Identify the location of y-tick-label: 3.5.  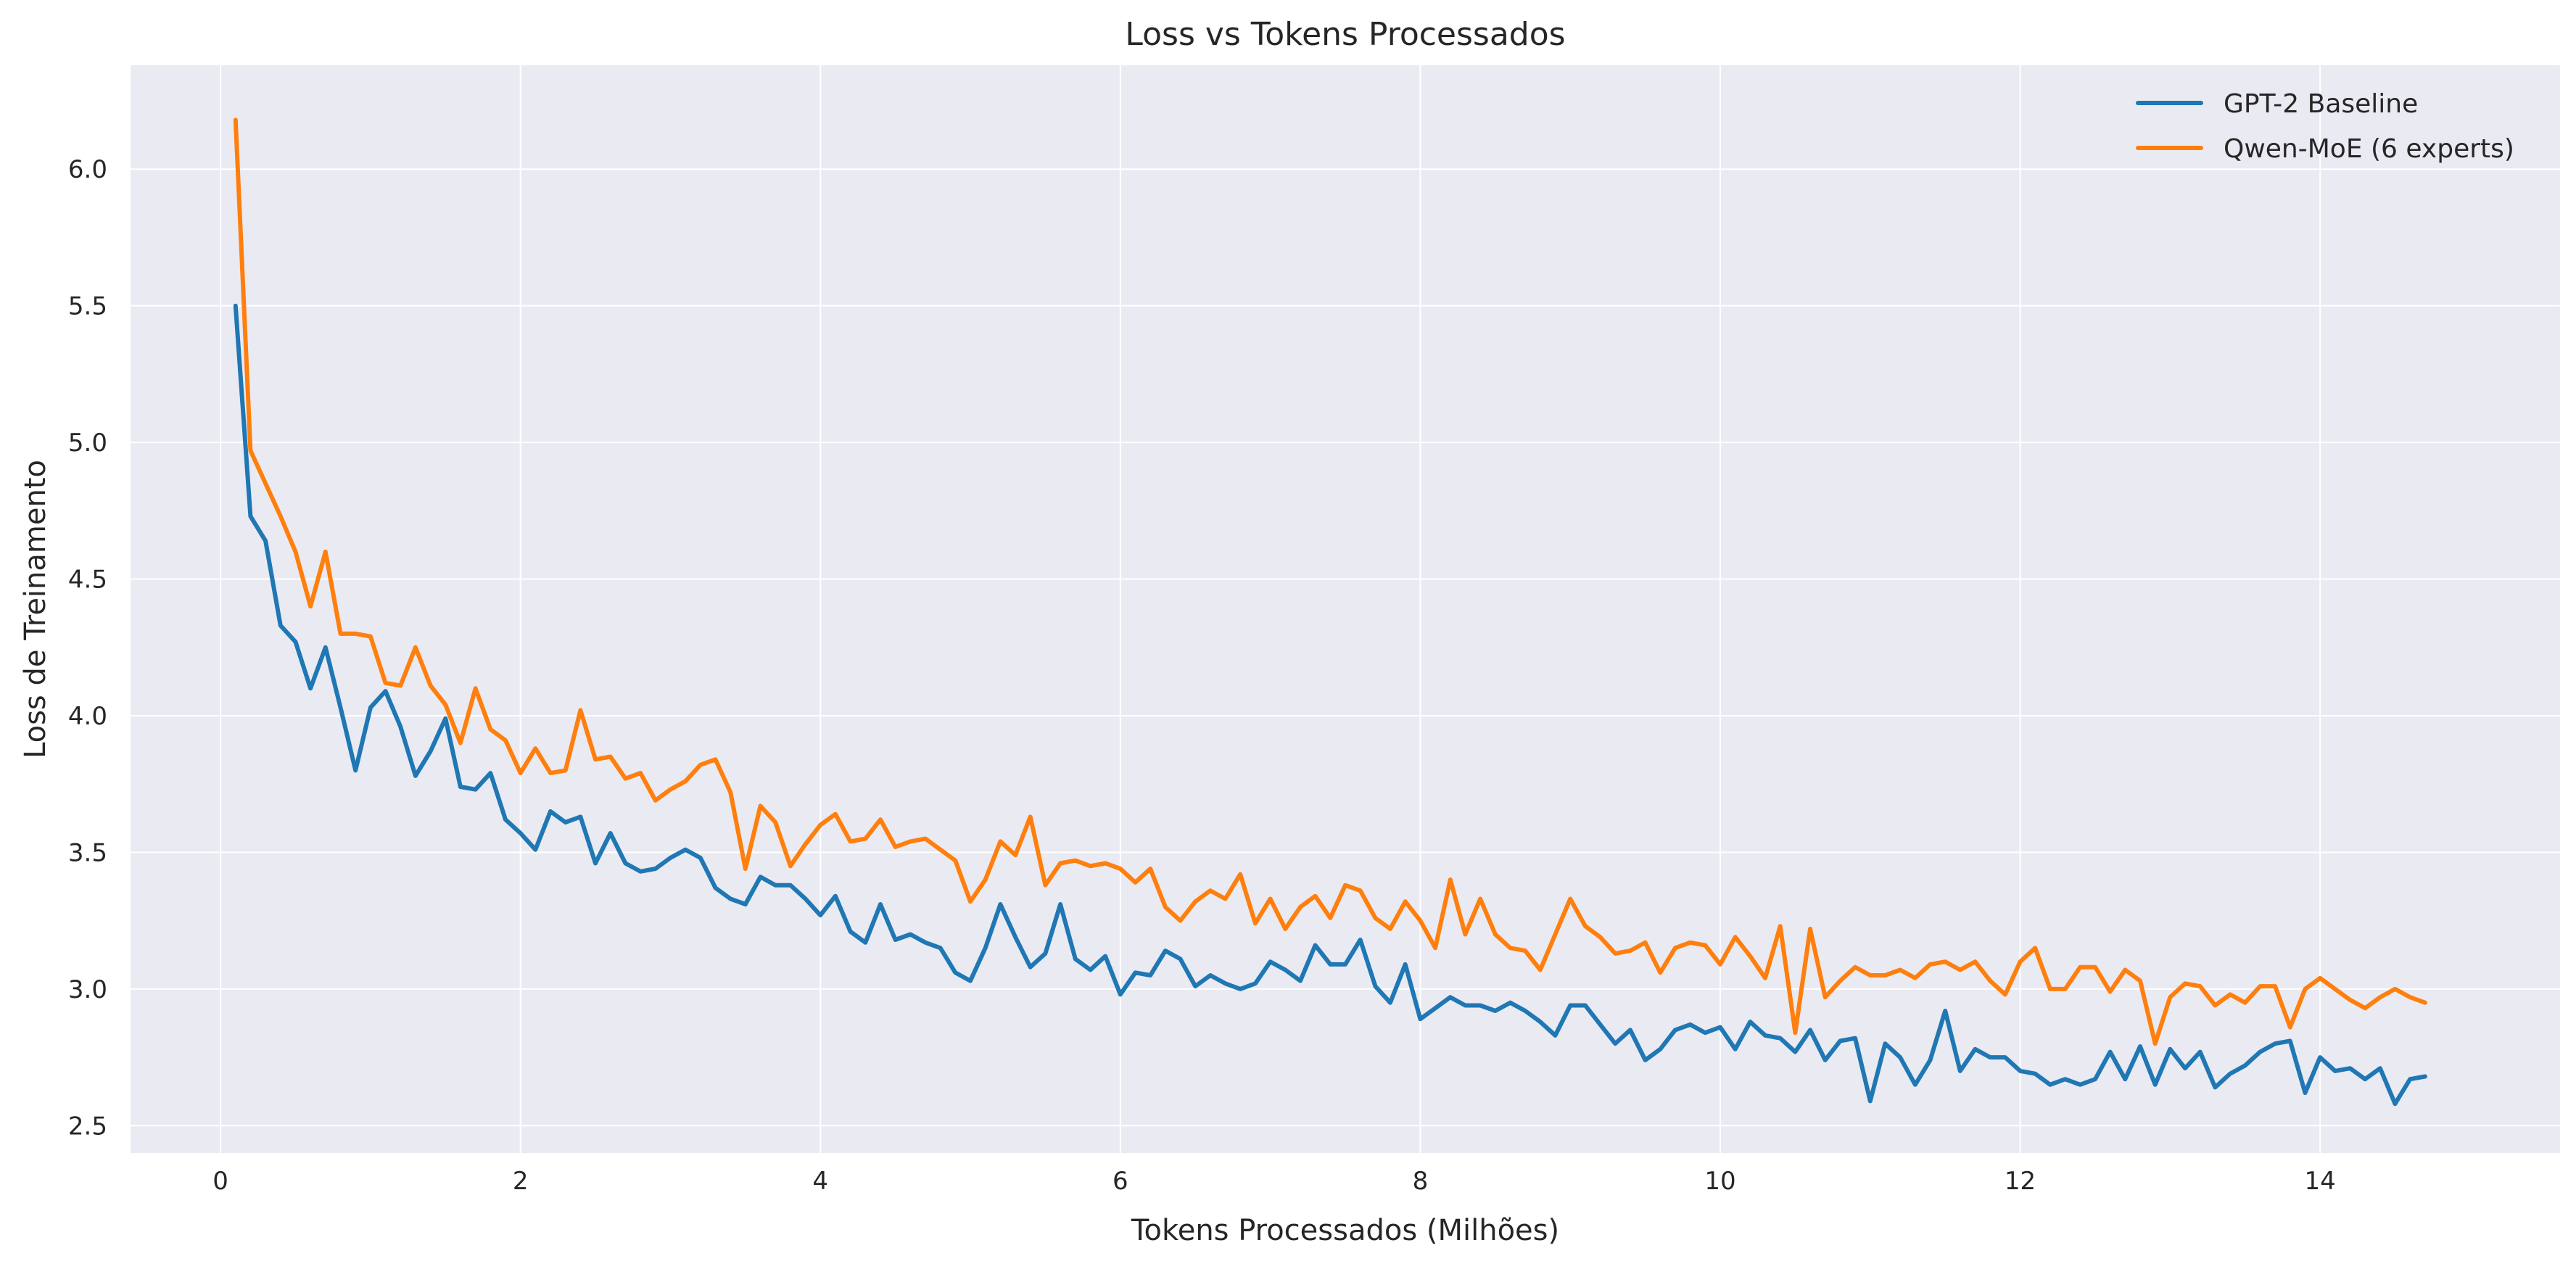
(87, 852).